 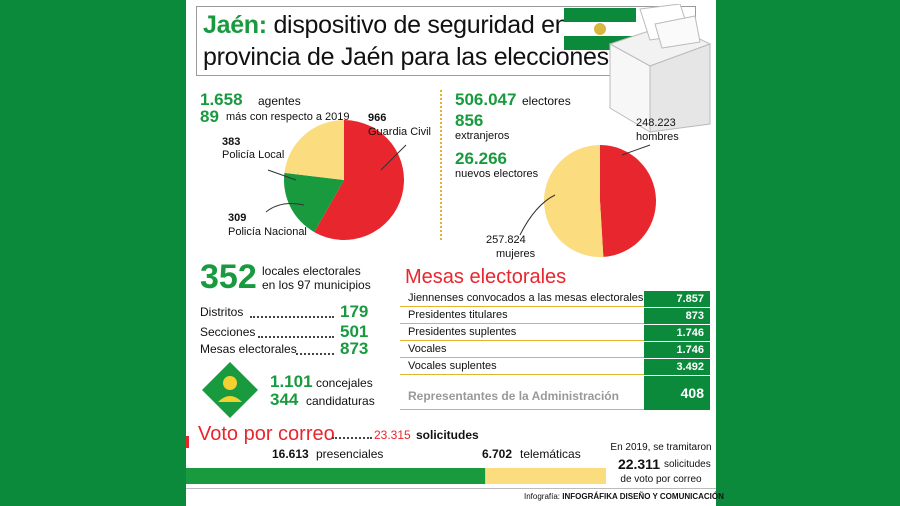 I want to click on candidaturas-label: candidaturas, so click(x=340, y=401).